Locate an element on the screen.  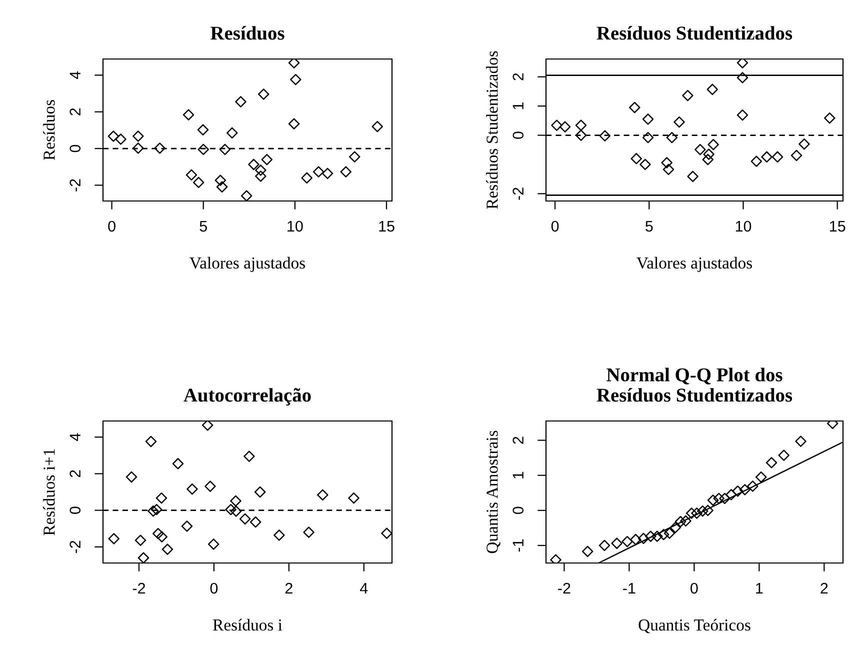
chart-title: Normal Q-Q Plot dos Resíduos Studentizados is located at coordinates (694, 385).